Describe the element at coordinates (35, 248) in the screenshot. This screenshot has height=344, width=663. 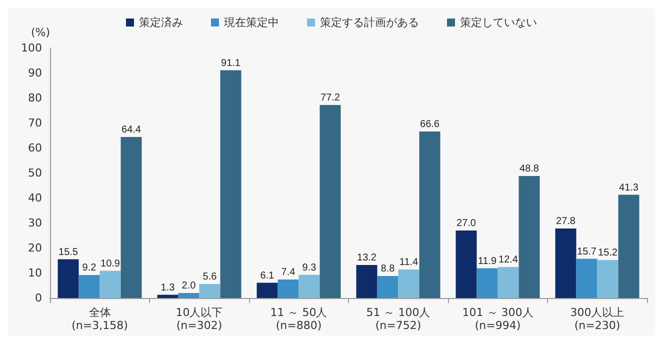
I see `y-tick-label: 20` at that location.